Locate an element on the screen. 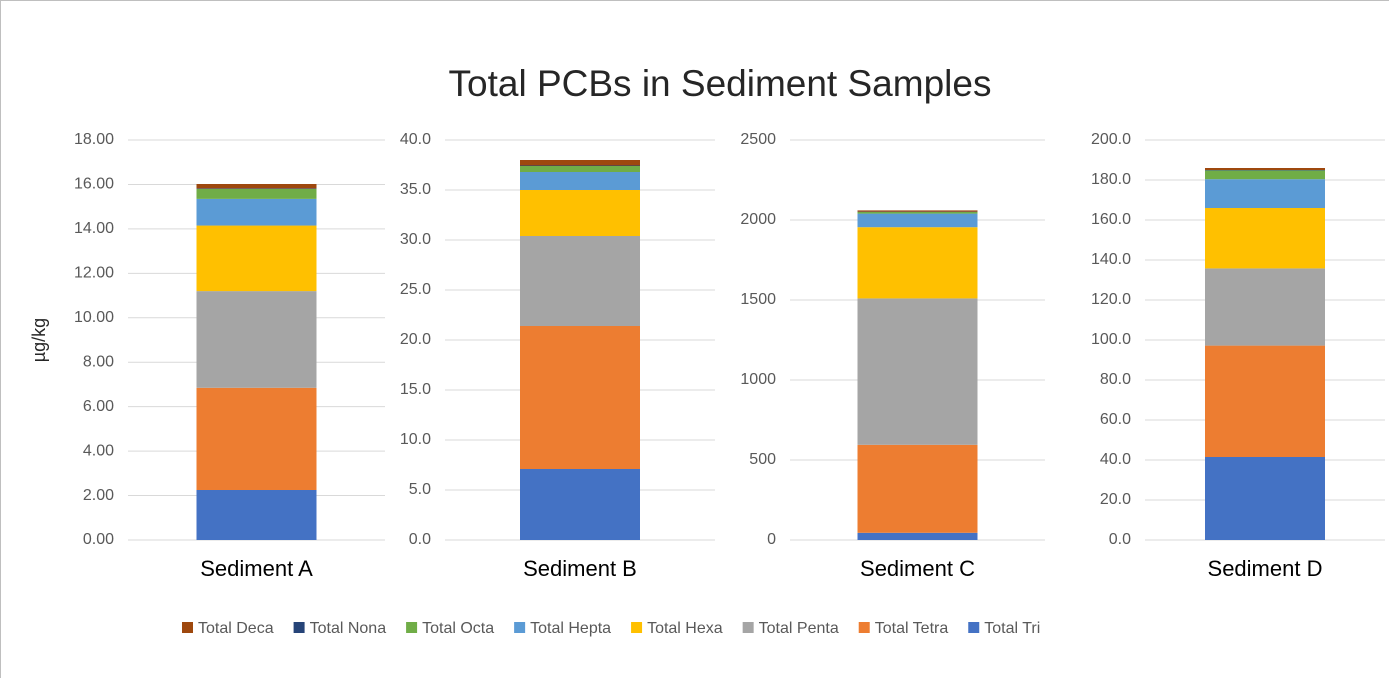  legend-label: Total Hepta is located at coordinates (570, 628).